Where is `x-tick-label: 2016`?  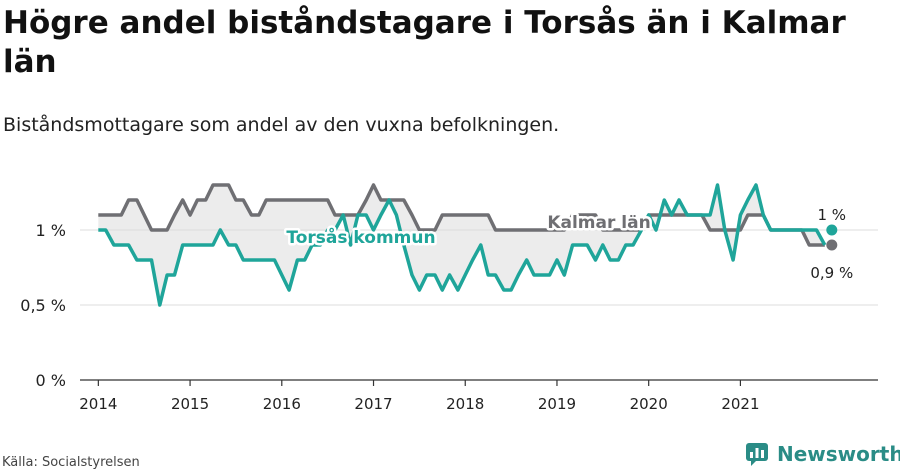 x-tick-label: 2016 is located at coordinates (282, 404).